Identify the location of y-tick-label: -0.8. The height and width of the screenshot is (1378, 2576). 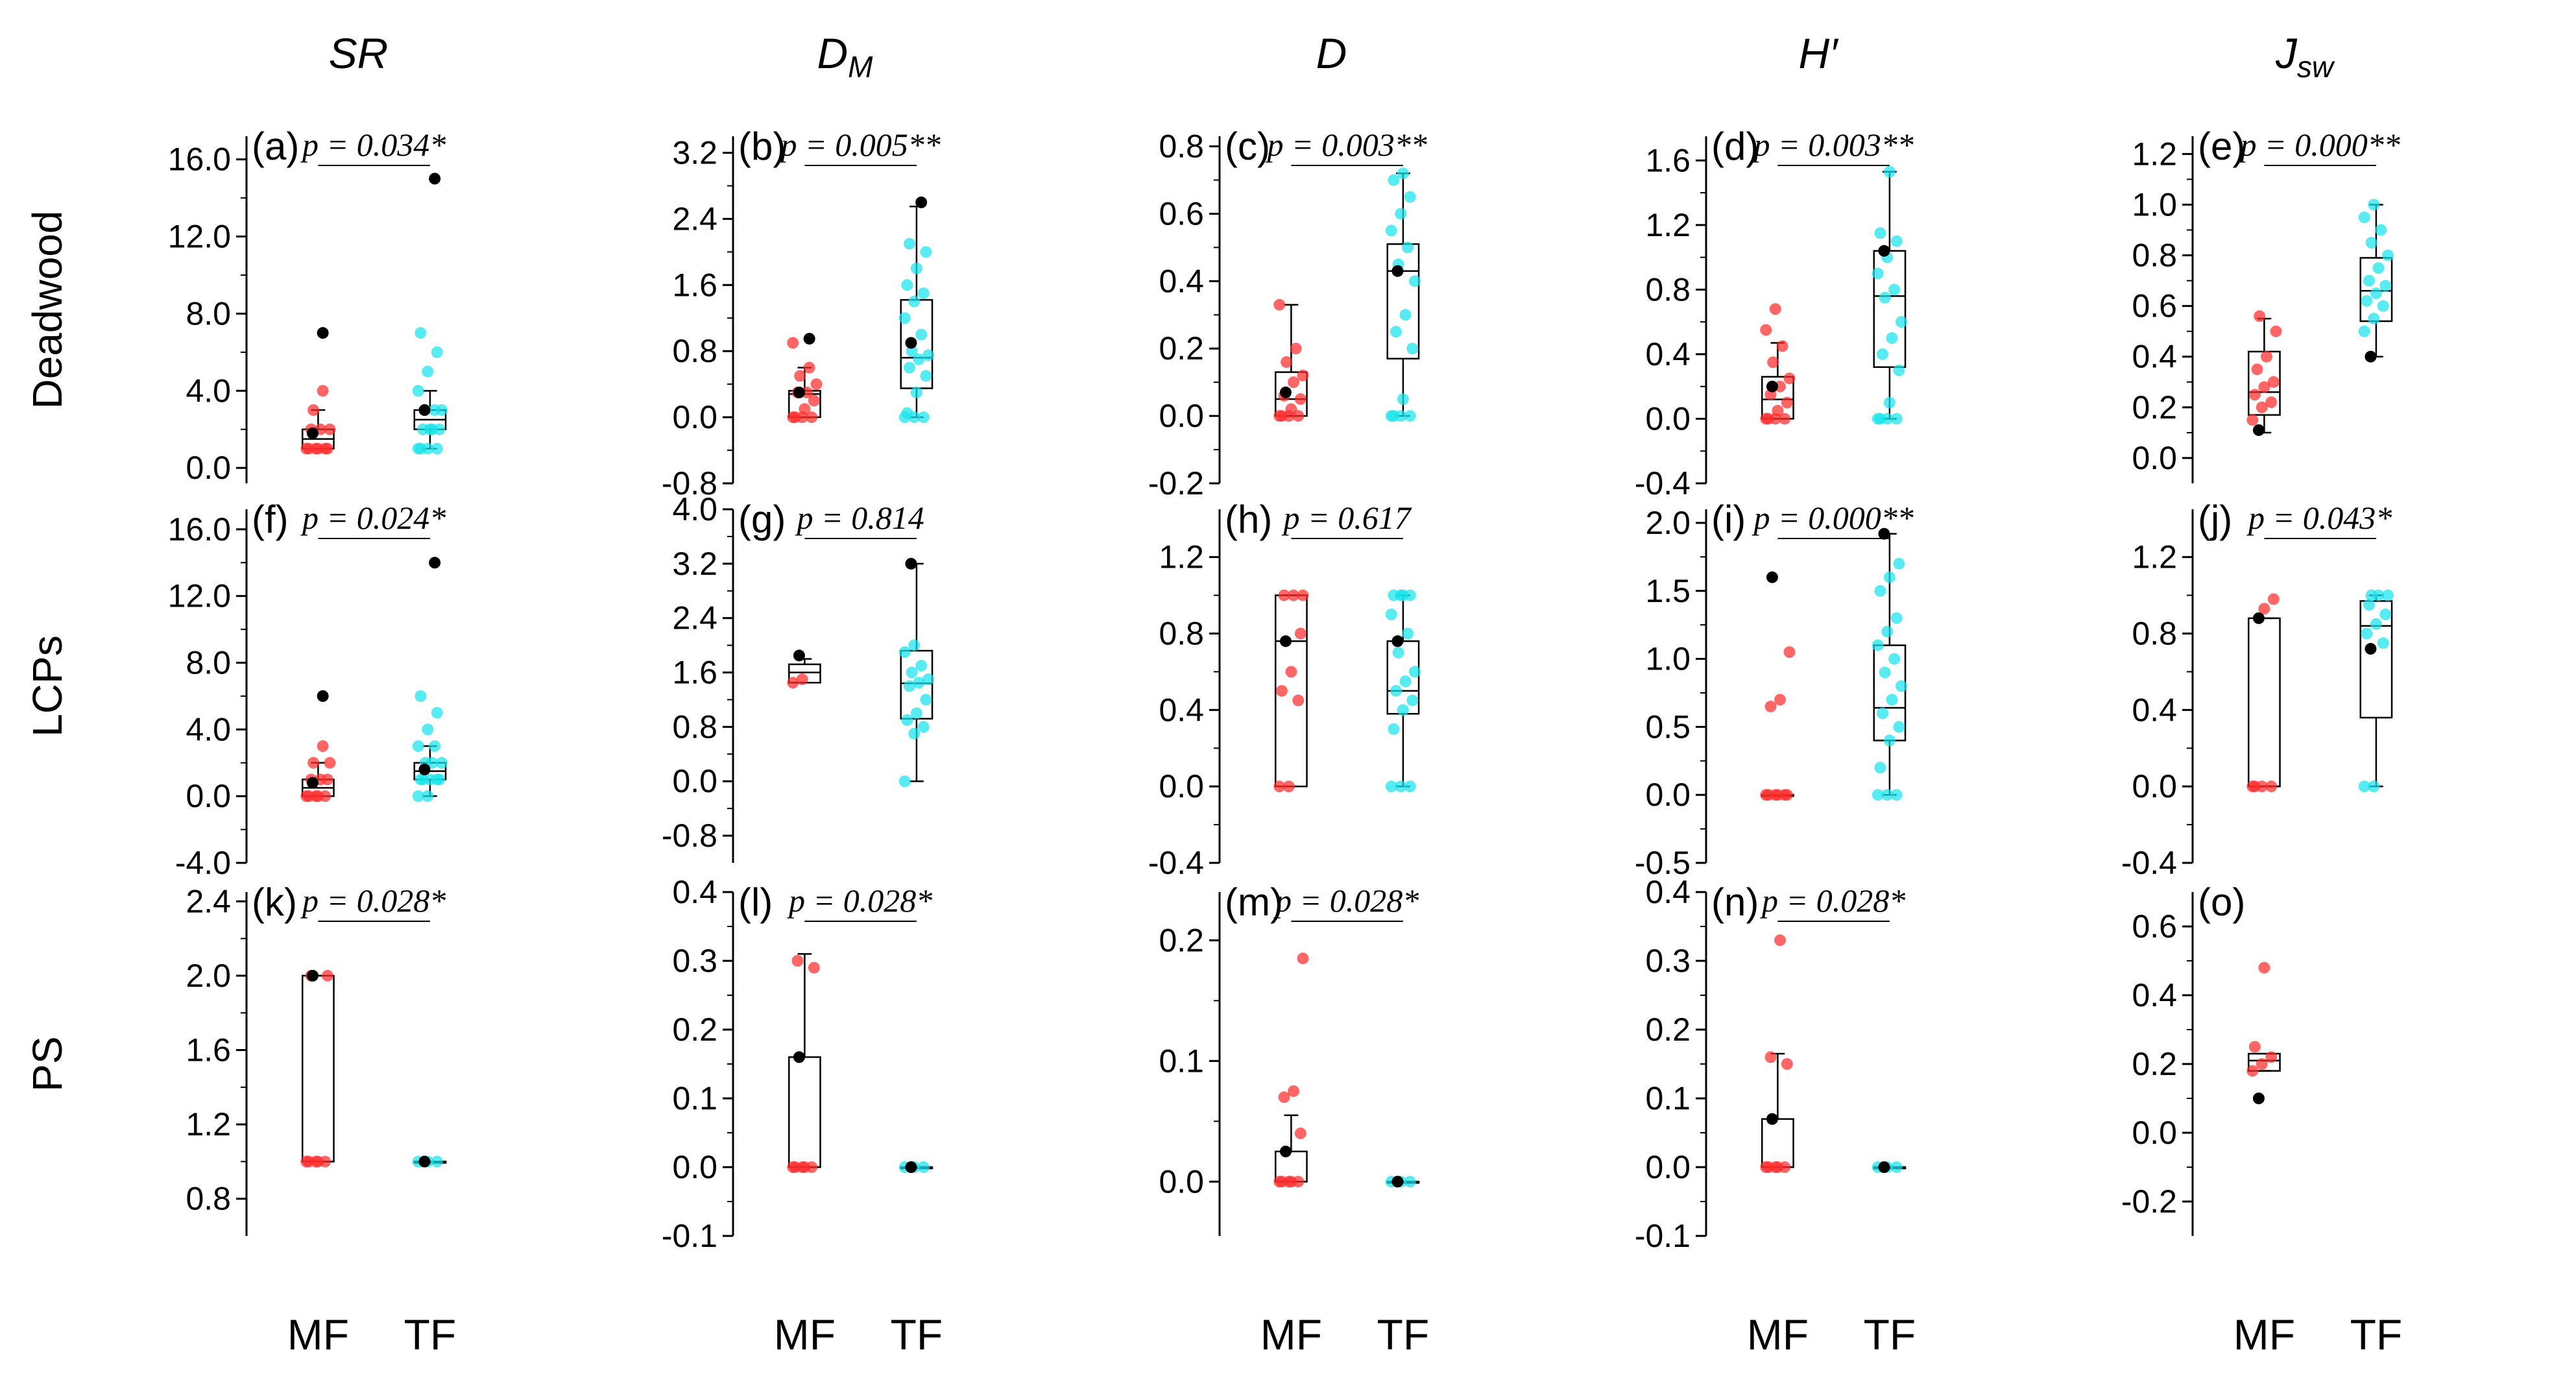
(689, 484).